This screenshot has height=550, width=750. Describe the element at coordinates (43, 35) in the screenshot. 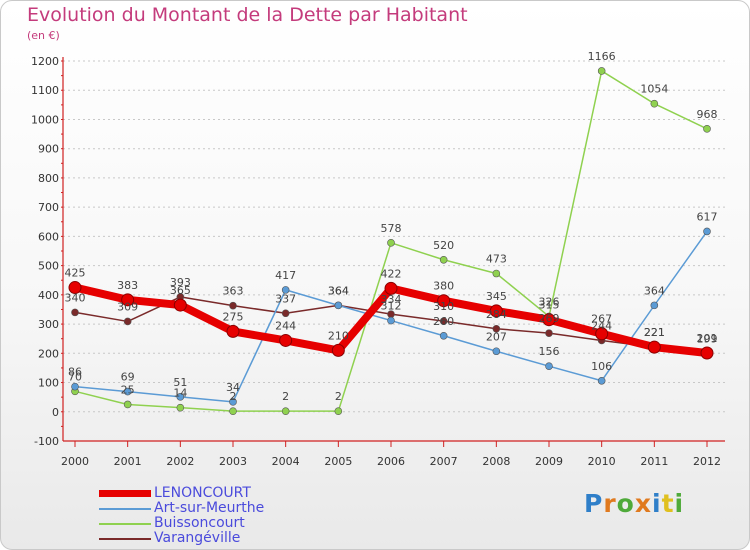

I see `chart-unit: (en €)` at that location.